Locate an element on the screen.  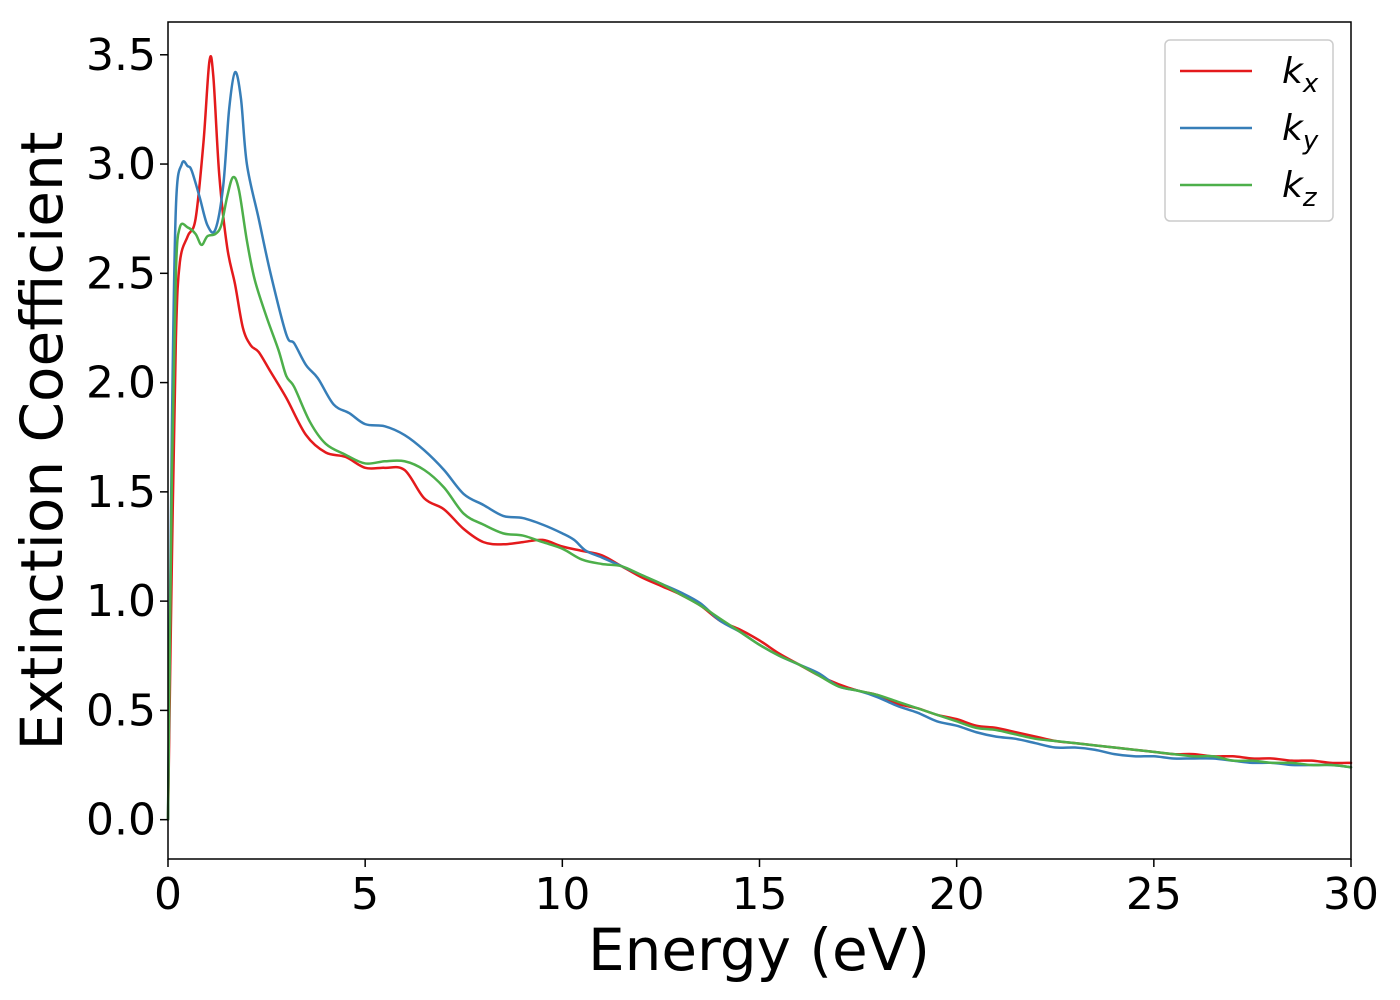
legend-label-kx: kx is located at coordinates (1300, 75).